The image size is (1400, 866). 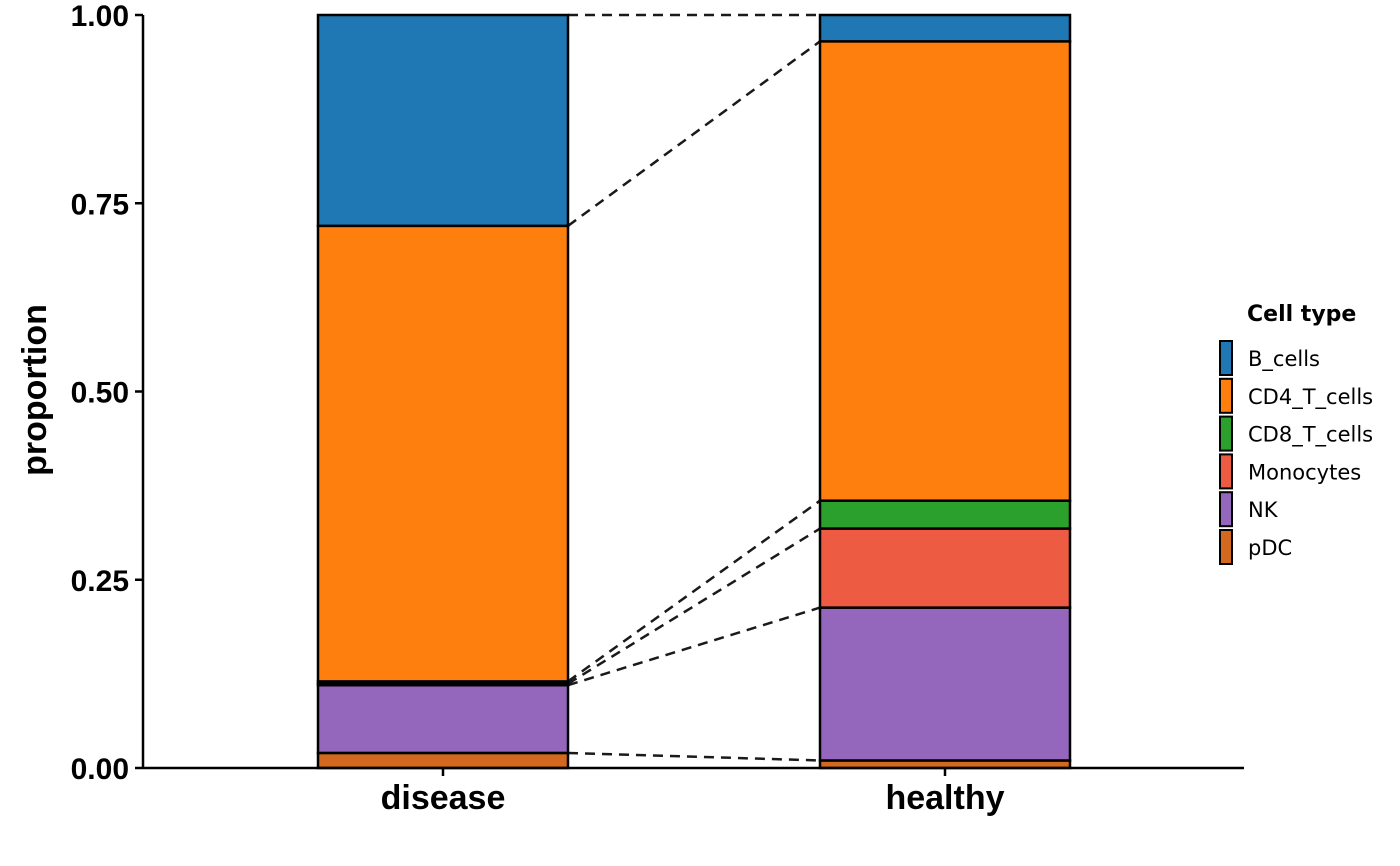 What do you see at coordinates (100, 769) in the screenshot?
I see `y-tick-label: 0.00` at bounding box center [100, 769].